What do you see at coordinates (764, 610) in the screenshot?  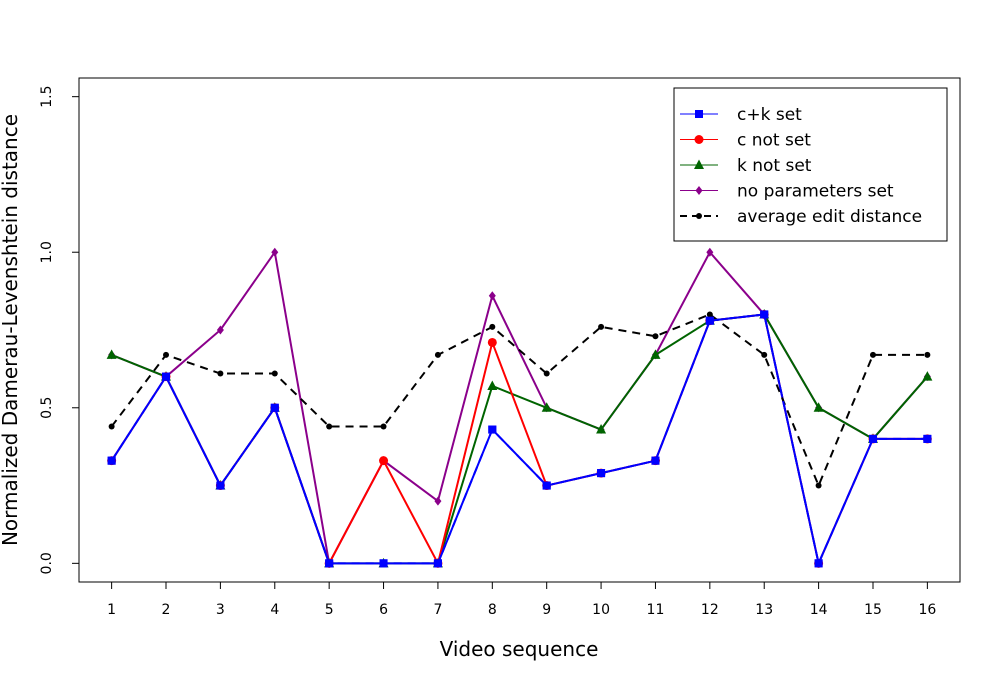 I see `x-tick-label: 13` at bounding box center [764, 610].